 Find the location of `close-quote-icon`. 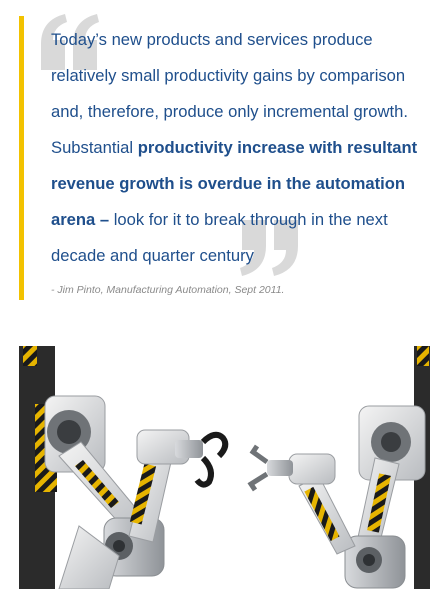

close-quote-icon is located at coordinates (269, 248).